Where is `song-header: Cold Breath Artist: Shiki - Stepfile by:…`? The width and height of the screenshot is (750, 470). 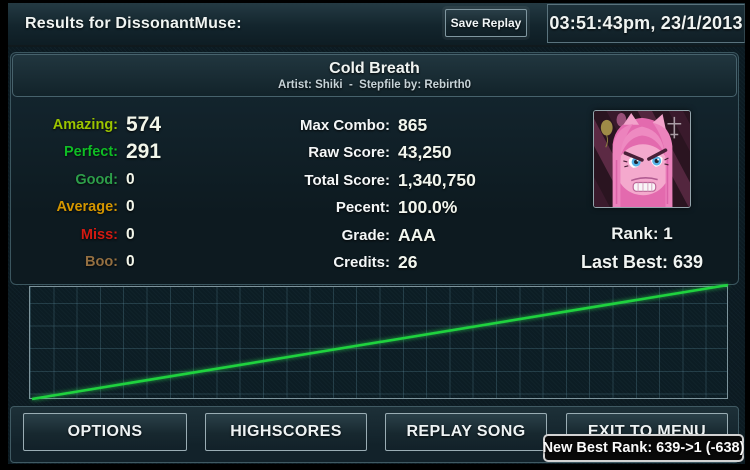
song-header: Cold Breath Artist: Shiki - Stepfile by:… is located at coordinates (374, 75).